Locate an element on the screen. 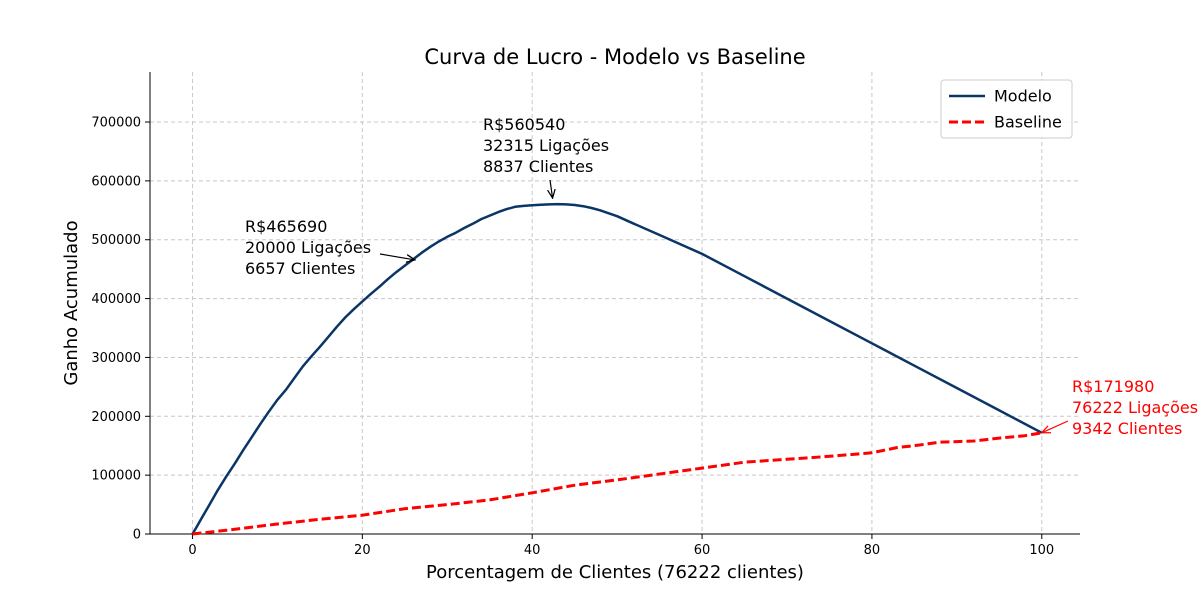  annotation-3: R$171980 76222 Ligações 9342 Clientes is located at coordinates (1120, 407).